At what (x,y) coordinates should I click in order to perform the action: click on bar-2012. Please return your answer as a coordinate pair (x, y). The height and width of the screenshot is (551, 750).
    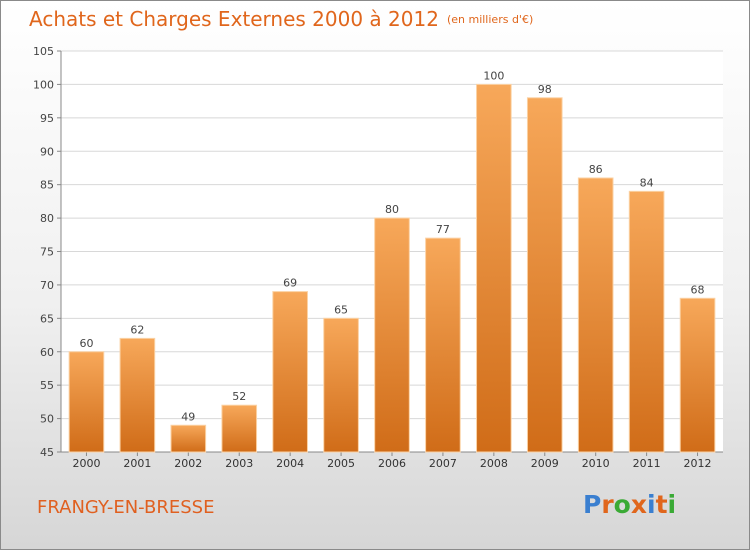
    Looking at the image, I should click on (697, 375).